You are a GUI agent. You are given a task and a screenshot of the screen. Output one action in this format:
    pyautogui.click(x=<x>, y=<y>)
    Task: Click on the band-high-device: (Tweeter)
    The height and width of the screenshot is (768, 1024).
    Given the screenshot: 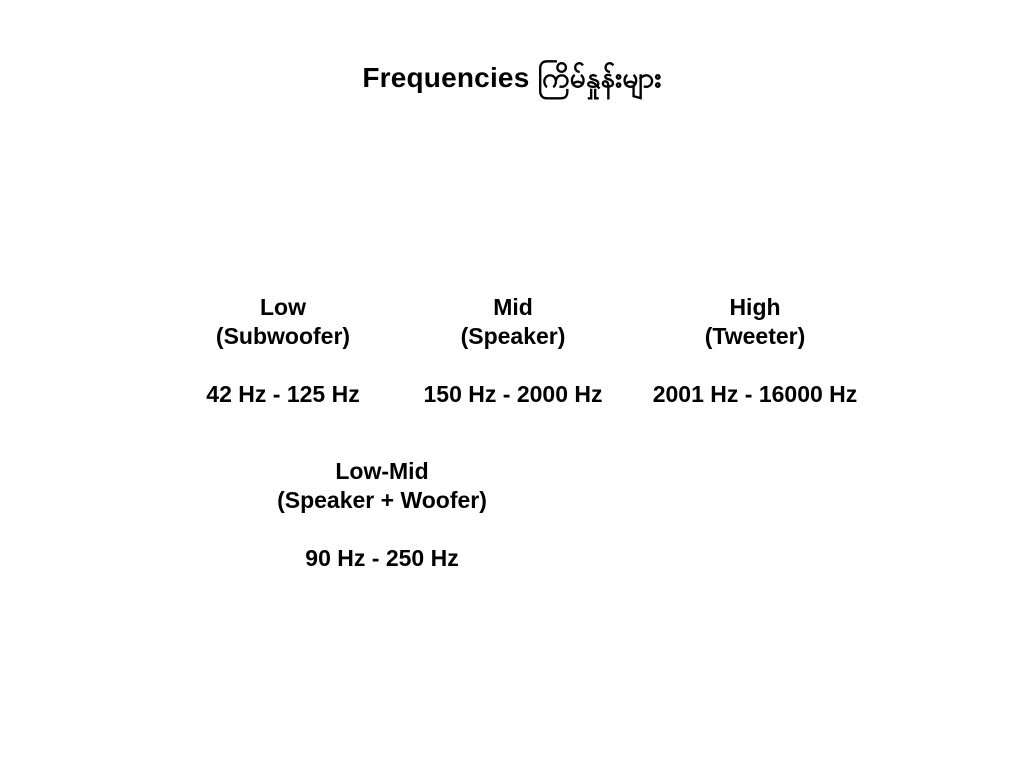 What is the action you would take?
    pyautogui.click(x=755, y=336)
    